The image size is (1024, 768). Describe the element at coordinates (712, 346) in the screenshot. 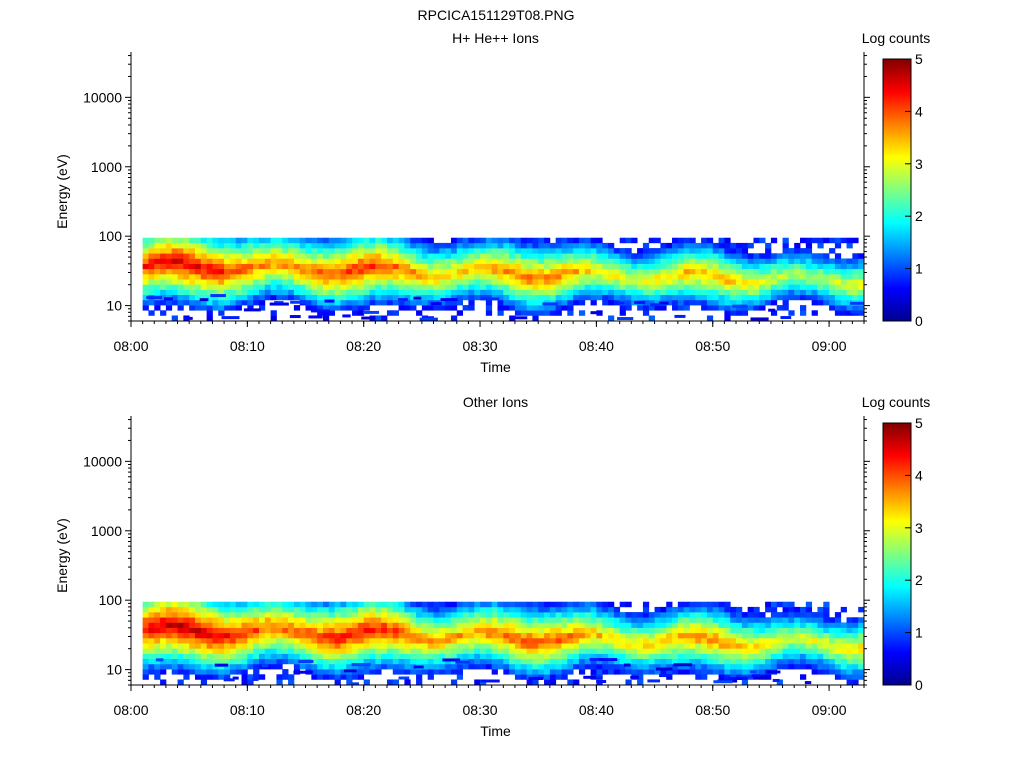

I see `x-tick-label: 08:50` at that location.